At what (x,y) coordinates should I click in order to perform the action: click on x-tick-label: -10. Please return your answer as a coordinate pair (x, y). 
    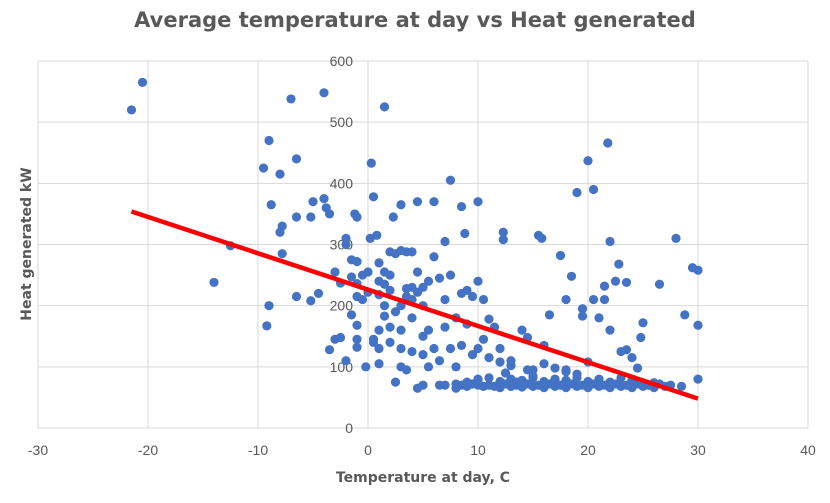
    Looking at the image, I should click on (258, 450).